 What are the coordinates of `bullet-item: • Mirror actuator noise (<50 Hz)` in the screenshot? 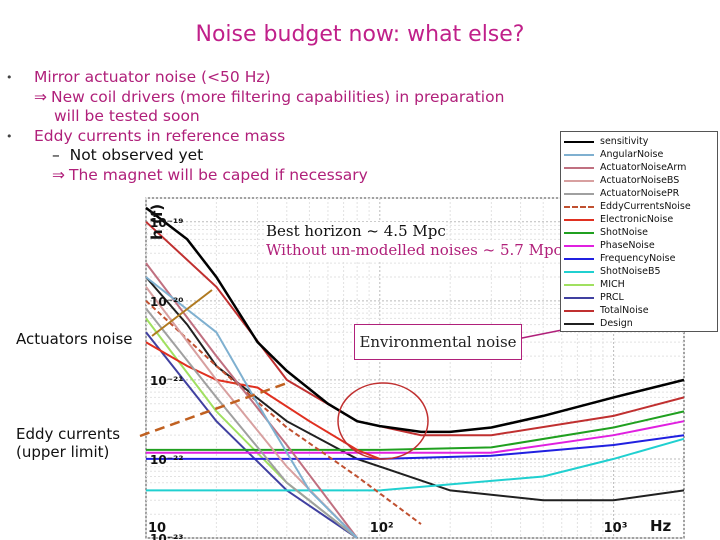 It's located at (276, 78).